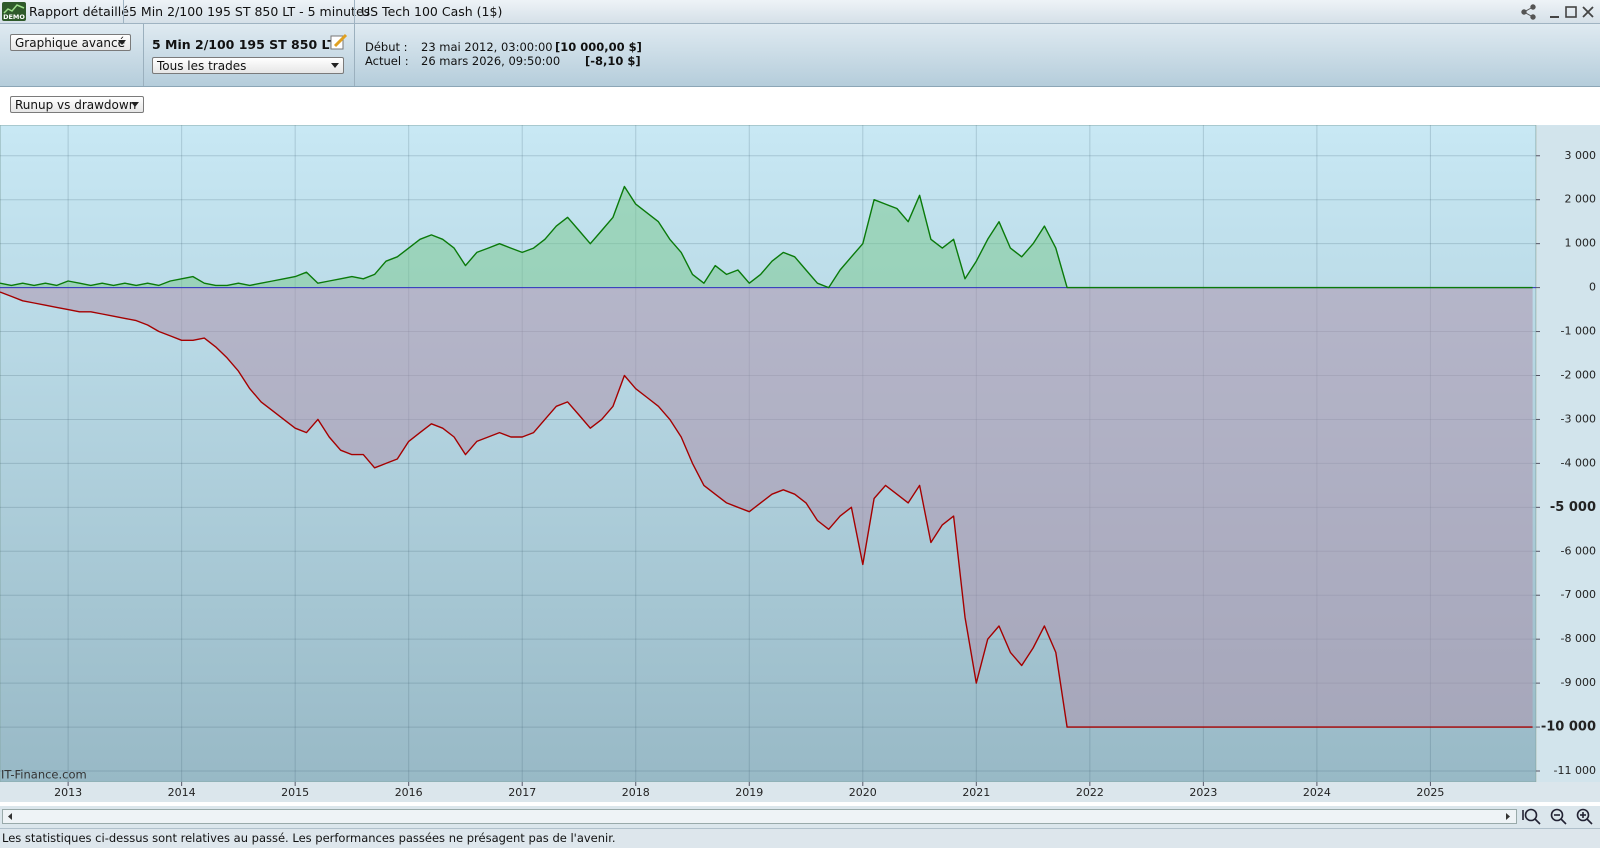  Describe the element at coordinates (1531, 816) in the screenshot. I see `zoom-fit` at that location.